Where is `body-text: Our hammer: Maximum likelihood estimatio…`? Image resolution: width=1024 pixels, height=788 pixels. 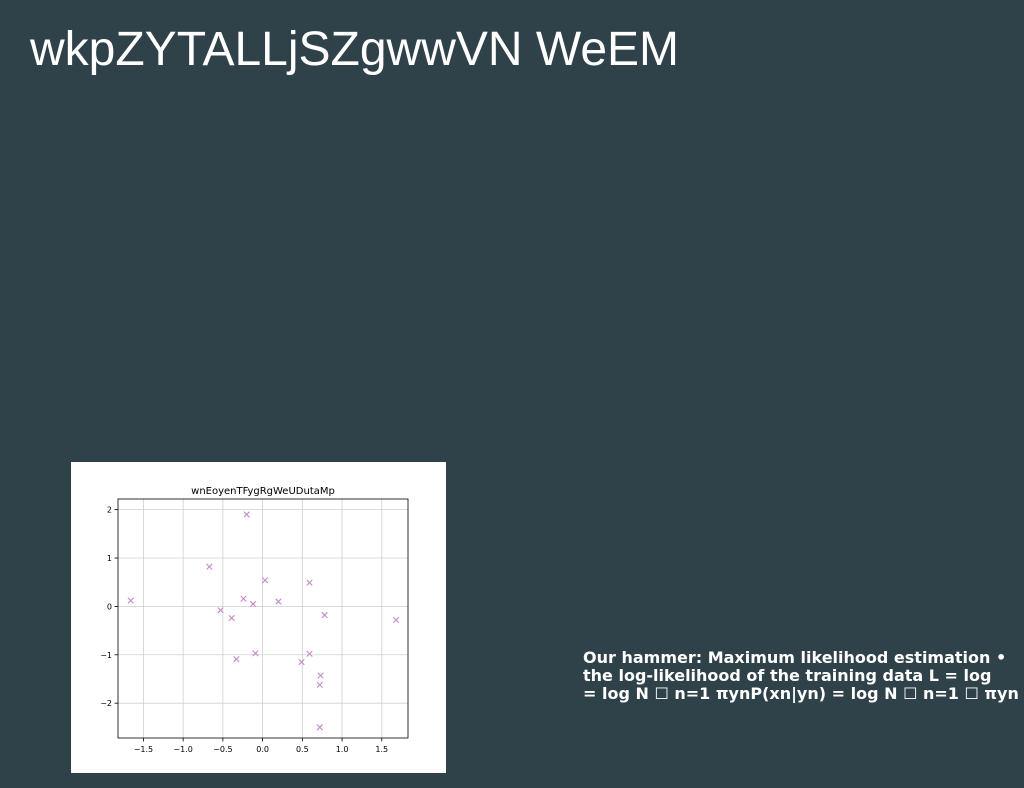 body-text: Our hammer: Maximum likelihood estimatio… is located at coordinates (803, 676).